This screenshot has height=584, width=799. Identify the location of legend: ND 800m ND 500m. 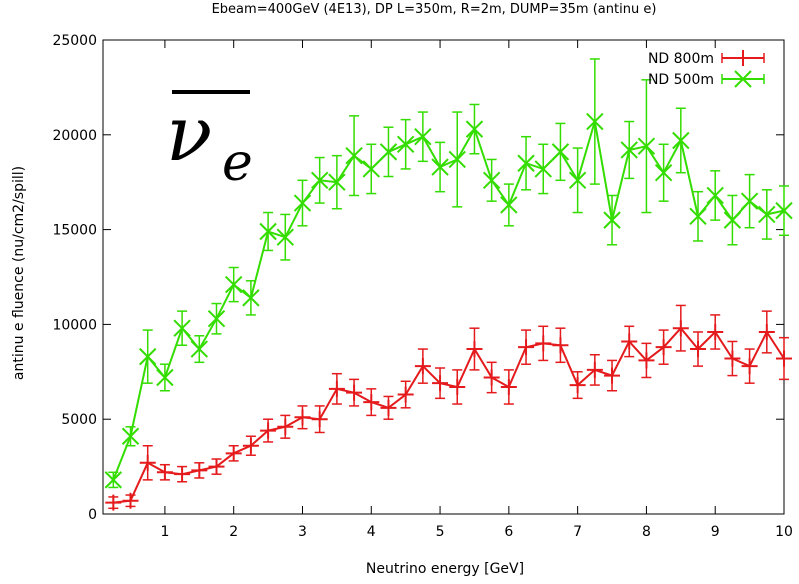
(706, 69).